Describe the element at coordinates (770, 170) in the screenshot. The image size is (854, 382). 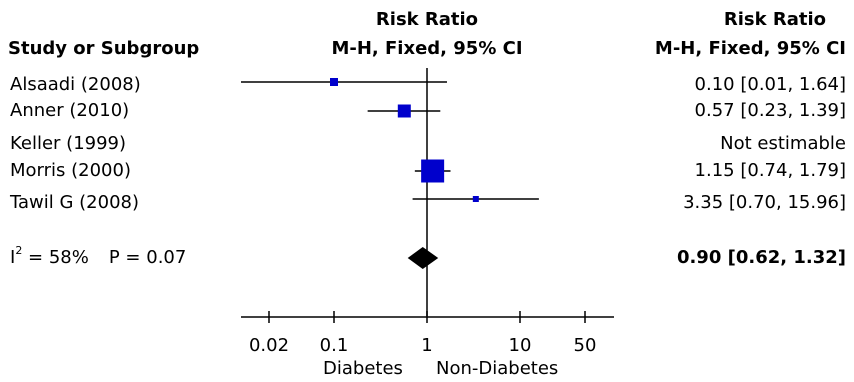
I see `study-estimate: 1.15 [0.74, 1.79]` at that location.